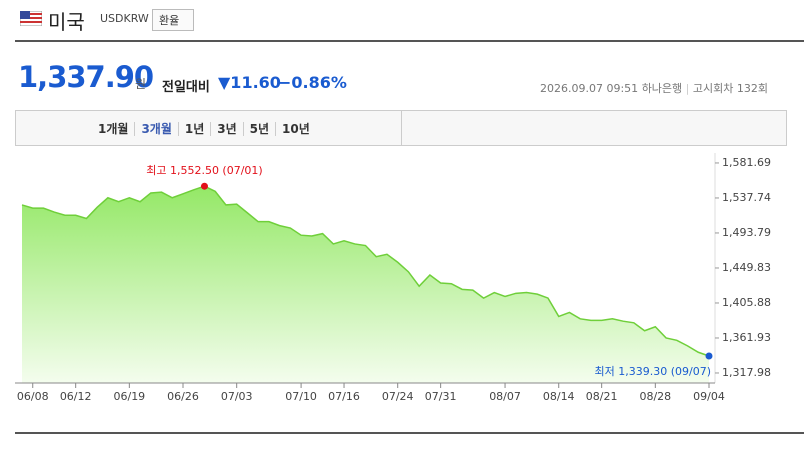 This screenshot has width=804, height=450. I want to click on y-tick-label: 1,361.93, so click(746, 337).